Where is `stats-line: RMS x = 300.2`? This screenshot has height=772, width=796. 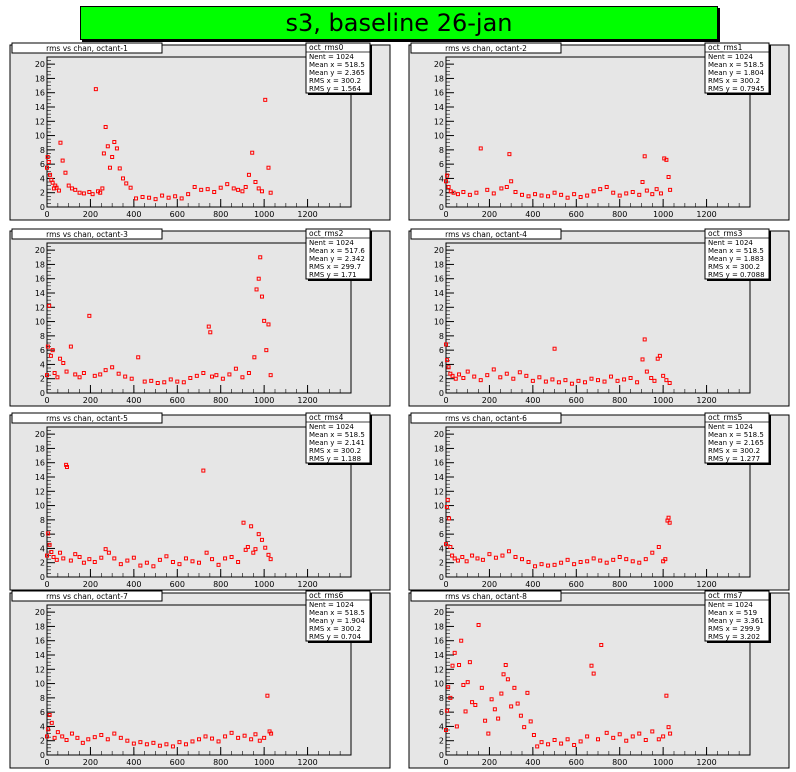 stats-line: RMS x = 300.2 is located at coordinates (335, 81).